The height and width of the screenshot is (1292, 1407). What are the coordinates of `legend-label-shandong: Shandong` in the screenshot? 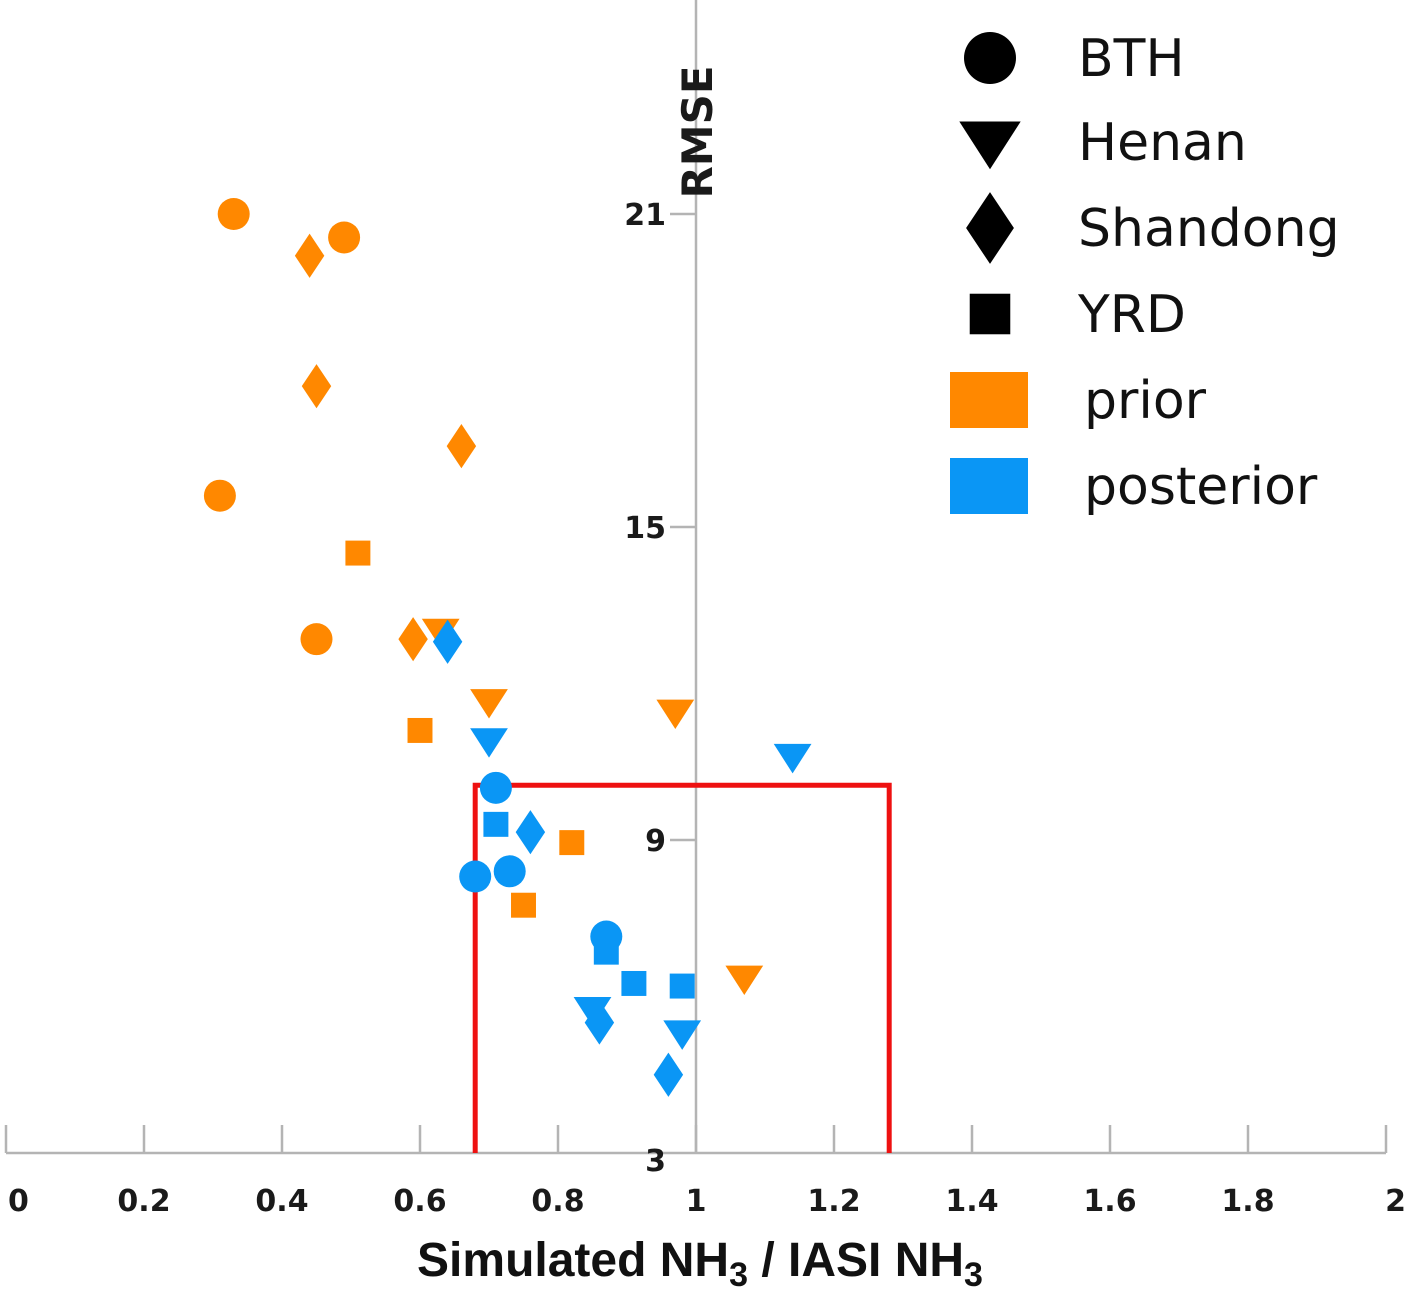 It's located at (1209, 229).